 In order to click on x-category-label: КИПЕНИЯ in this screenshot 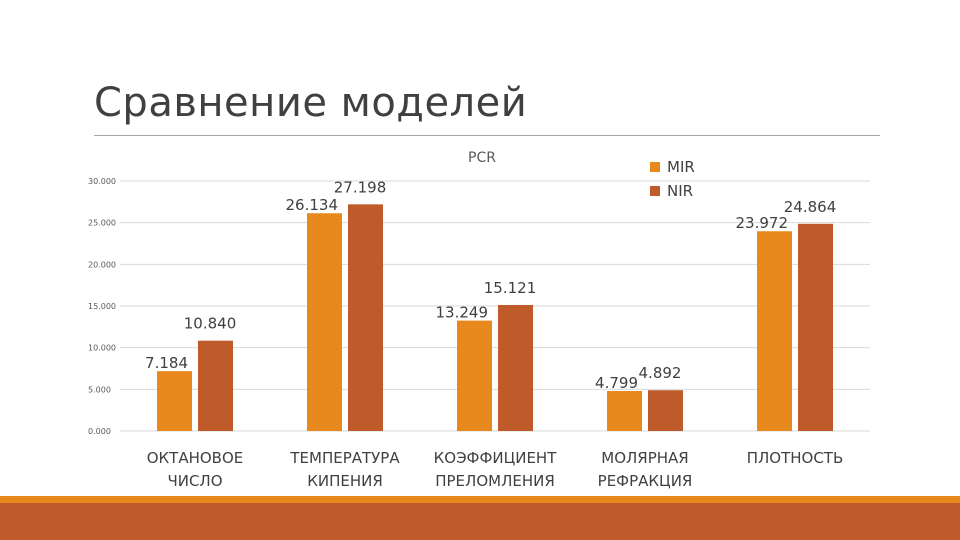, I will do `click(345, 481)`.